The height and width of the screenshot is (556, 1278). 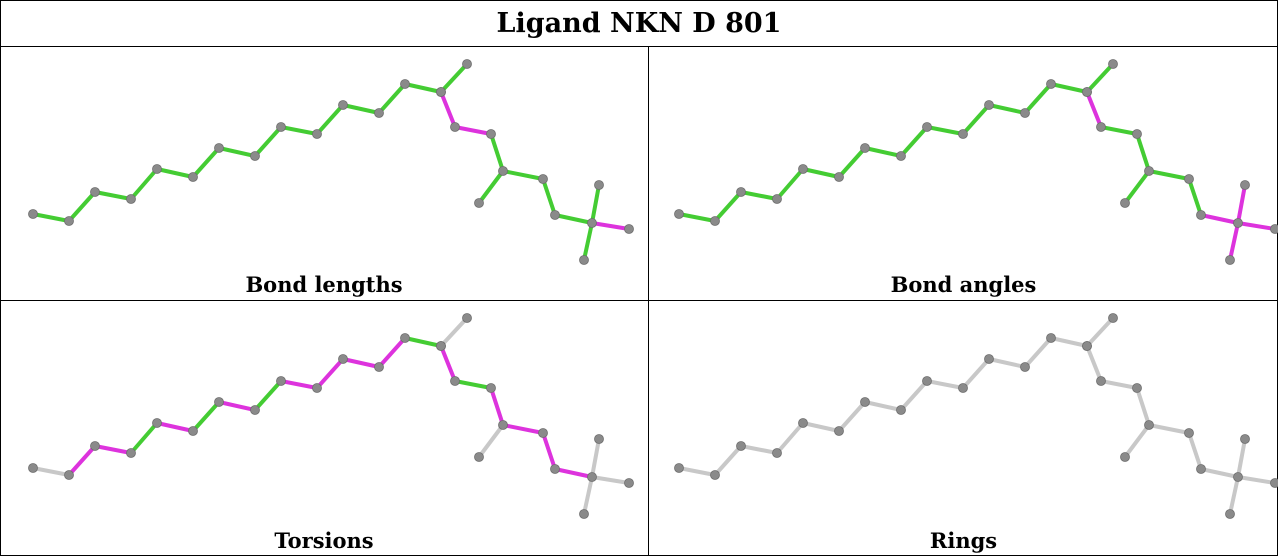 I want to click on table-title: Ligand NKN D 801, so click(x=639, y=23).